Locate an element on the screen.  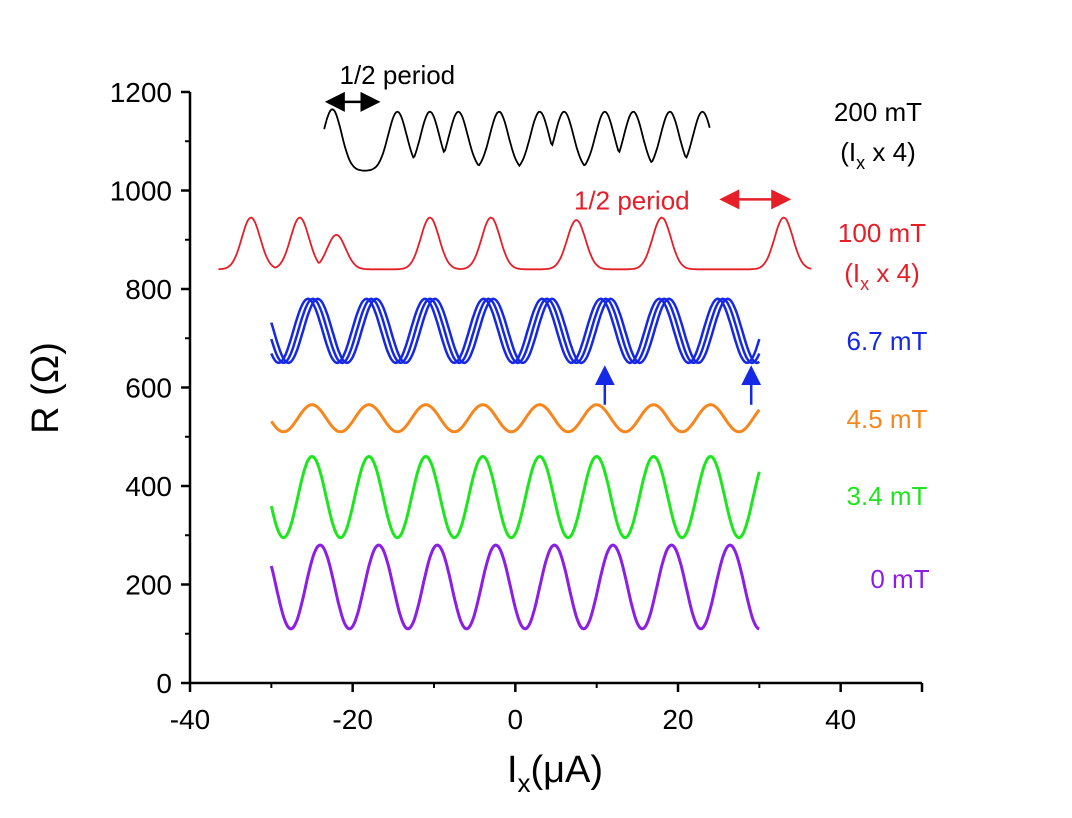
x-ticks: -40 -20 0 20 40 is located at coordinates (547, 709).